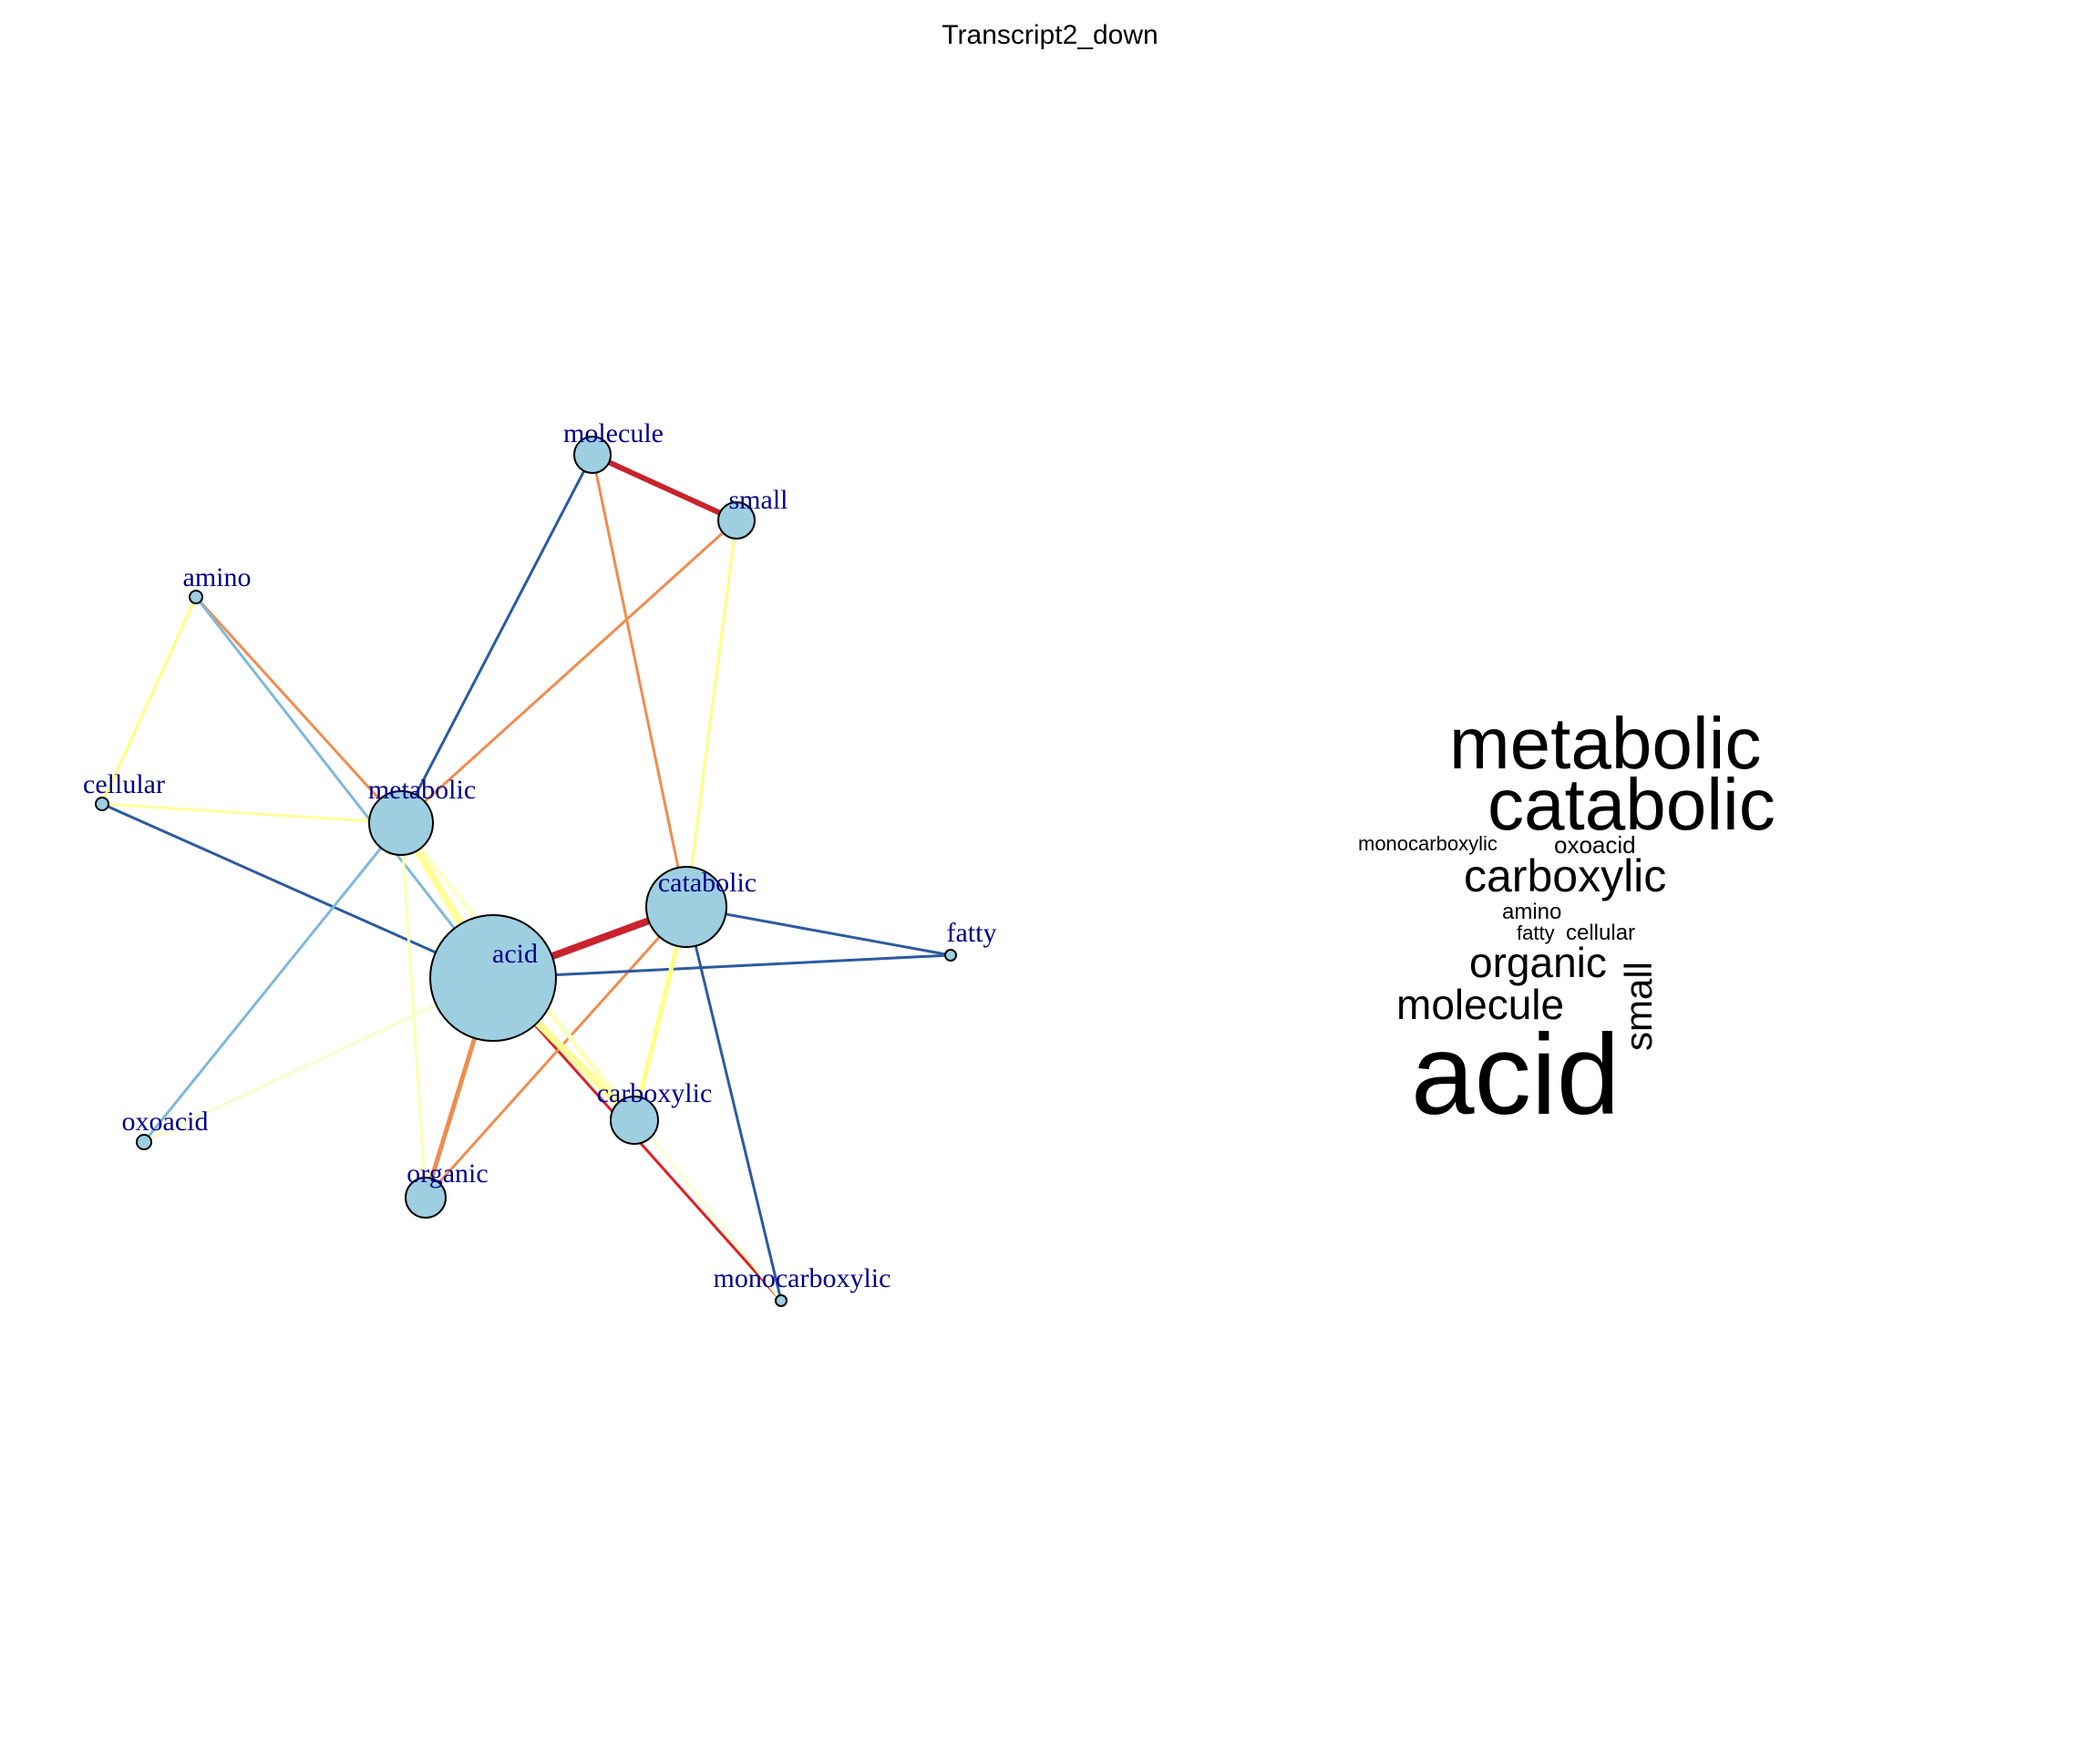  I want to click on cloud-word-carboxylic: carboxylic, so click(1565, 875).